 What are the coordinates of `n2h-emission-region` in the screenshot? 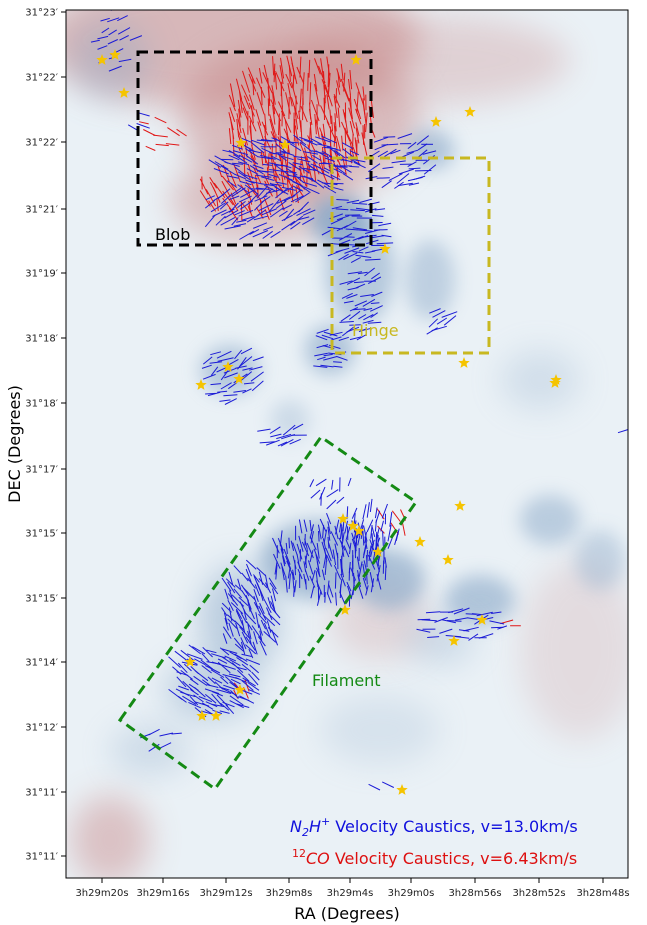 It's located at (540, 380).